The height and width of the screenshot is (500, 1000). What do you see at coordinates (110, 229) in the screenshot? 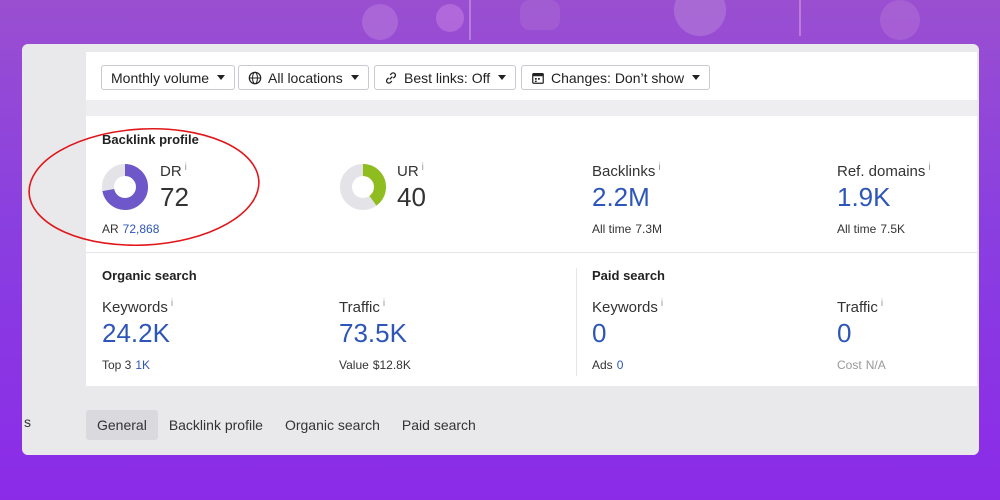
I see `ar-label: AR` at bounding box center [110, 229].